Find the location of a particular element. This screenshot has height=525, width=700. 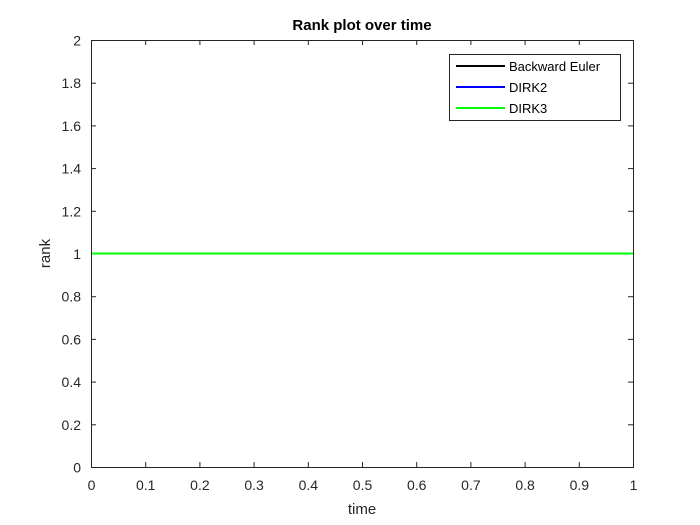

x-tick-label: 0.6 is located at coordinates (417, 485).